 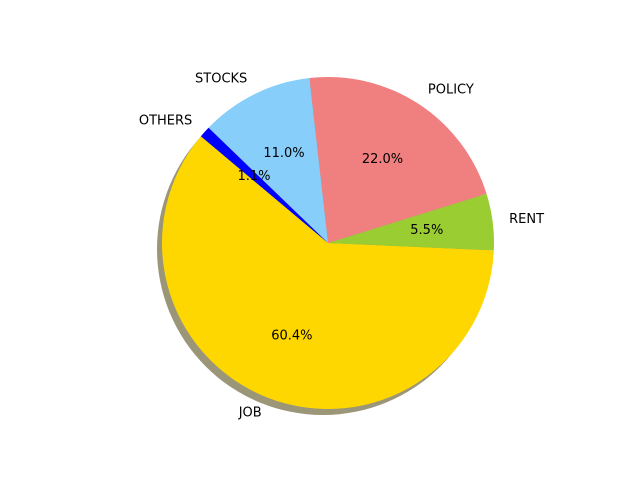 I want to click on slice-pct-others: 1.1%, so click(x=253, y=176).